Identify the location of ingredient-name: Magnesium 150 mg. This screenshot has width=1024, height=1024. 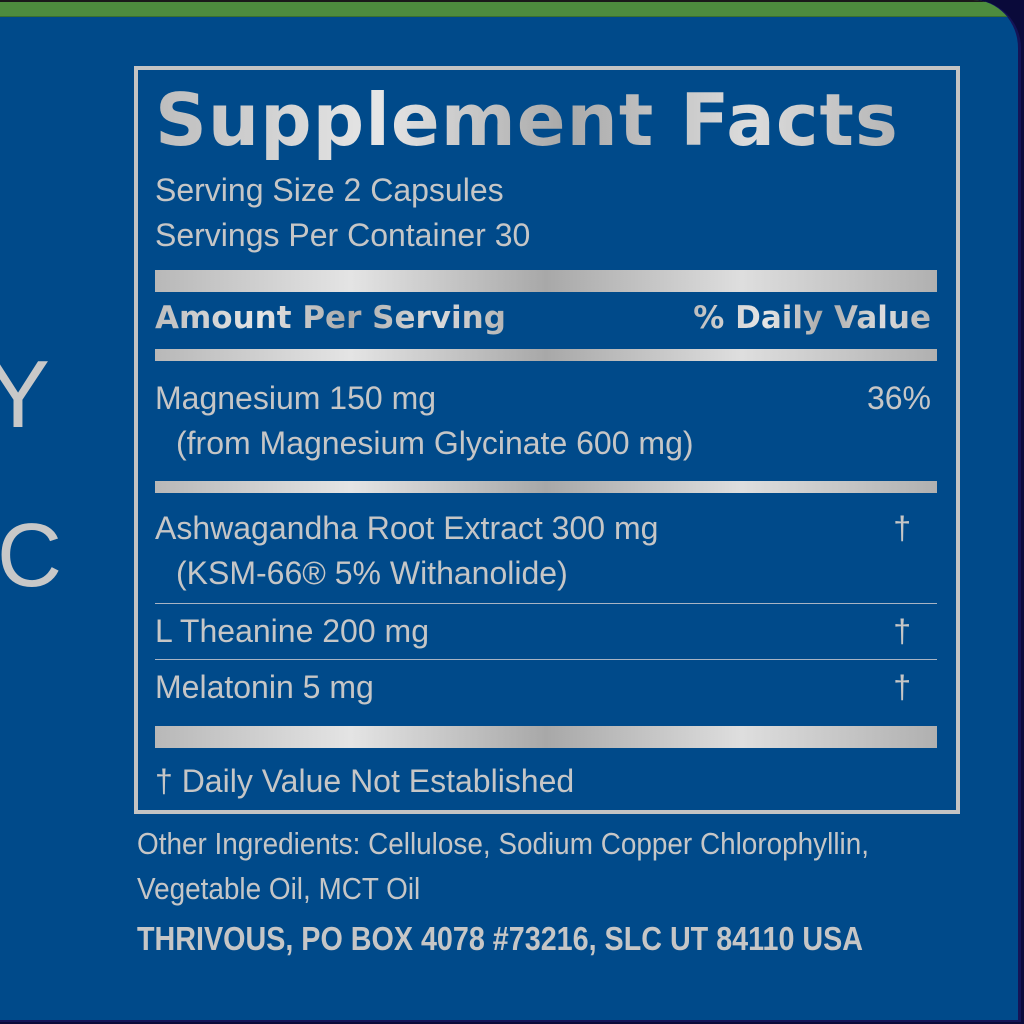
(296, 398).